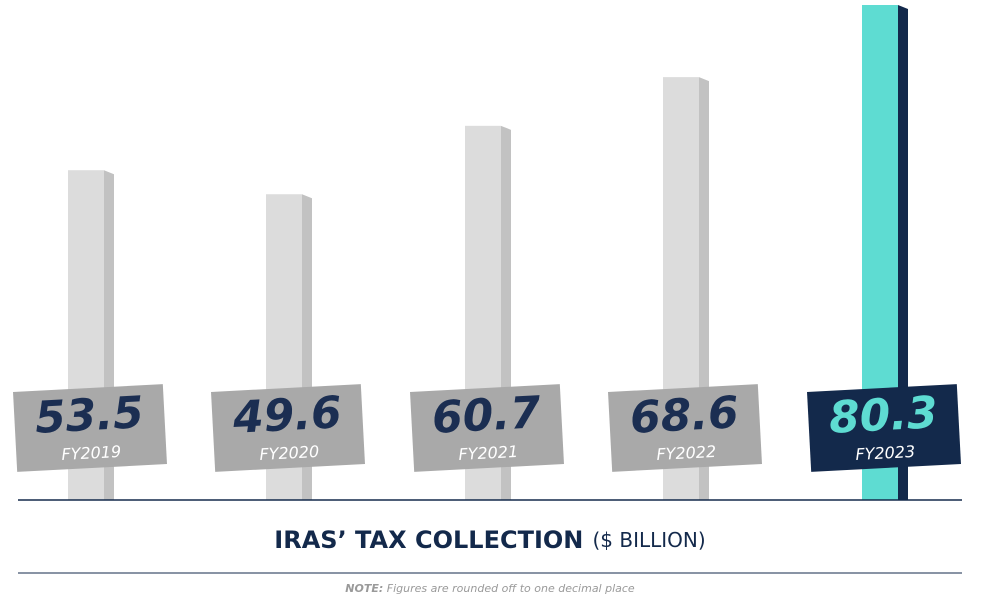 The image size is (985, 602). I want to click on chart-title-line: IRAS’ TAX COLLECTION ($ BILLION), so click(489, 540).